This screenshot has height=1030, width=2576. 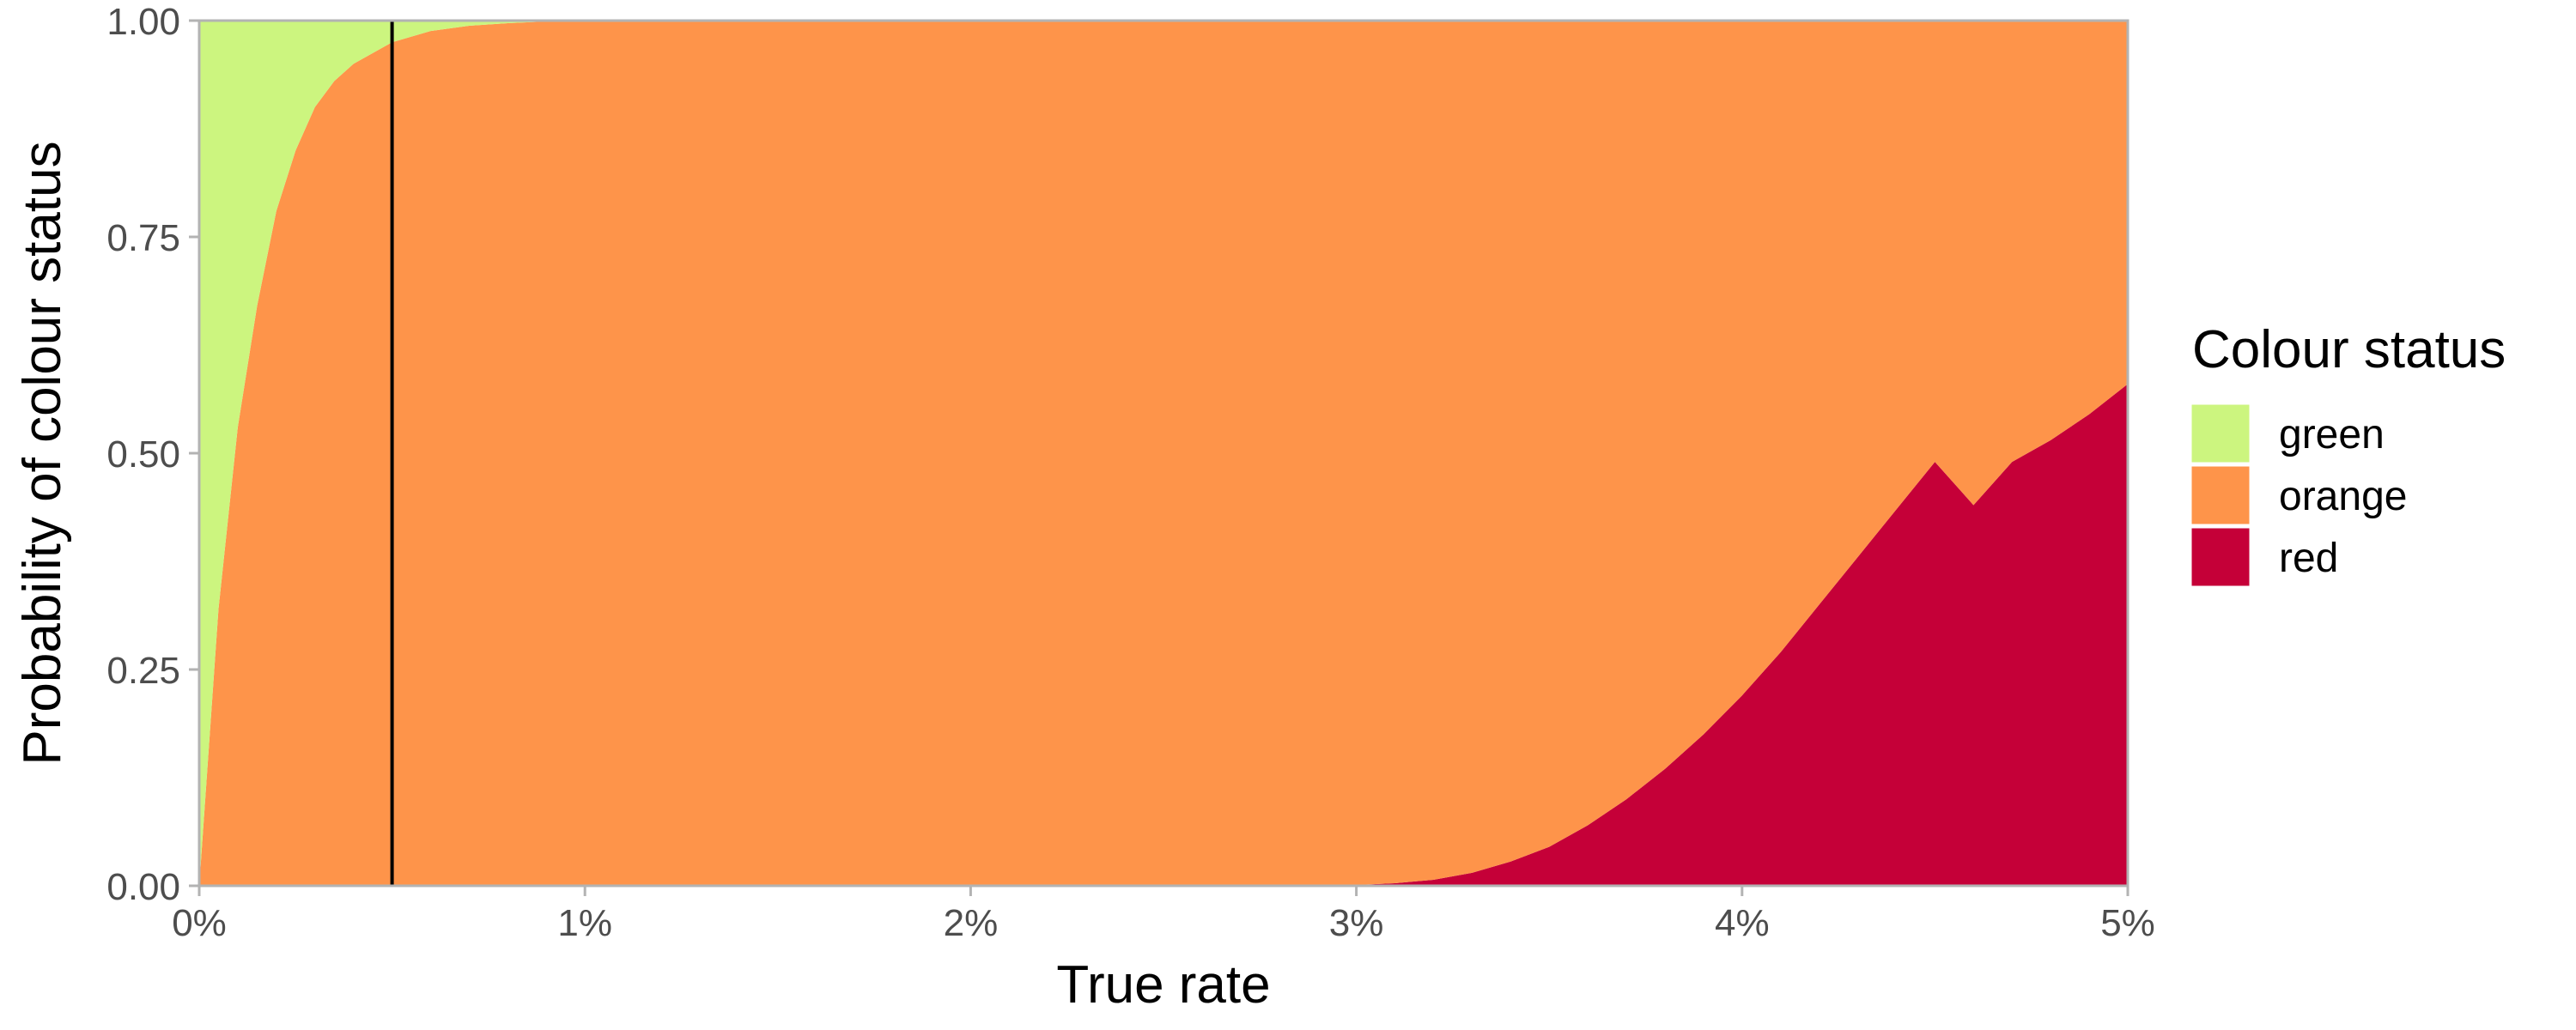 What do you see at coordinates (972, 923) in the screenshot?
I see `x-tick-label: 2%` at bounding box center [972, 923].